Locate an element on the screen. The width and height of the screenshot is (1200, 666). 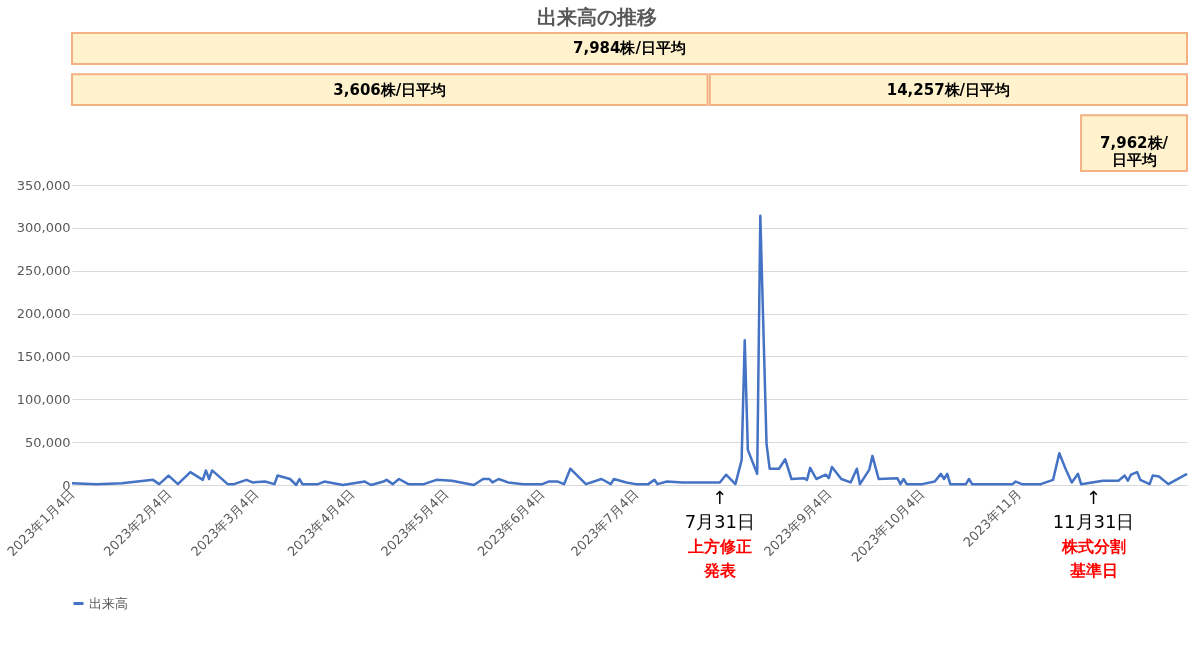
text: 3,606株/日平均 is located at coordinates (390, 89).